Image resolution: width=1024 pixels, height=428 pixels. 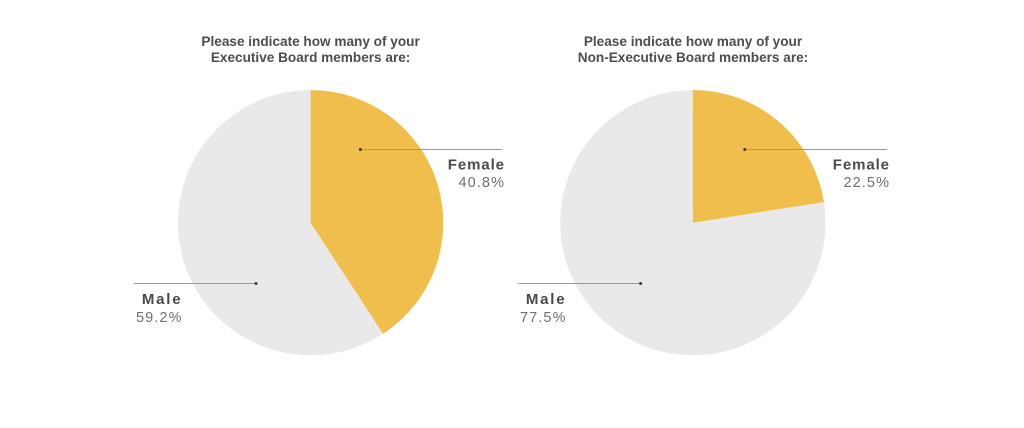 I want to click on svg-text: 59.2%, so click(x=159, y=318).